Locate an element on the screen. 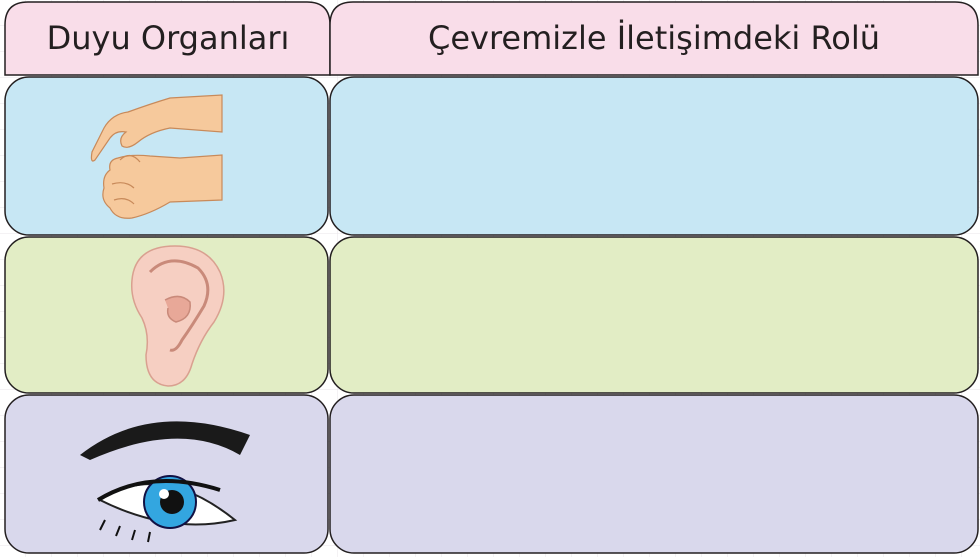  hand-illustration is located at coordinates (156, 156).